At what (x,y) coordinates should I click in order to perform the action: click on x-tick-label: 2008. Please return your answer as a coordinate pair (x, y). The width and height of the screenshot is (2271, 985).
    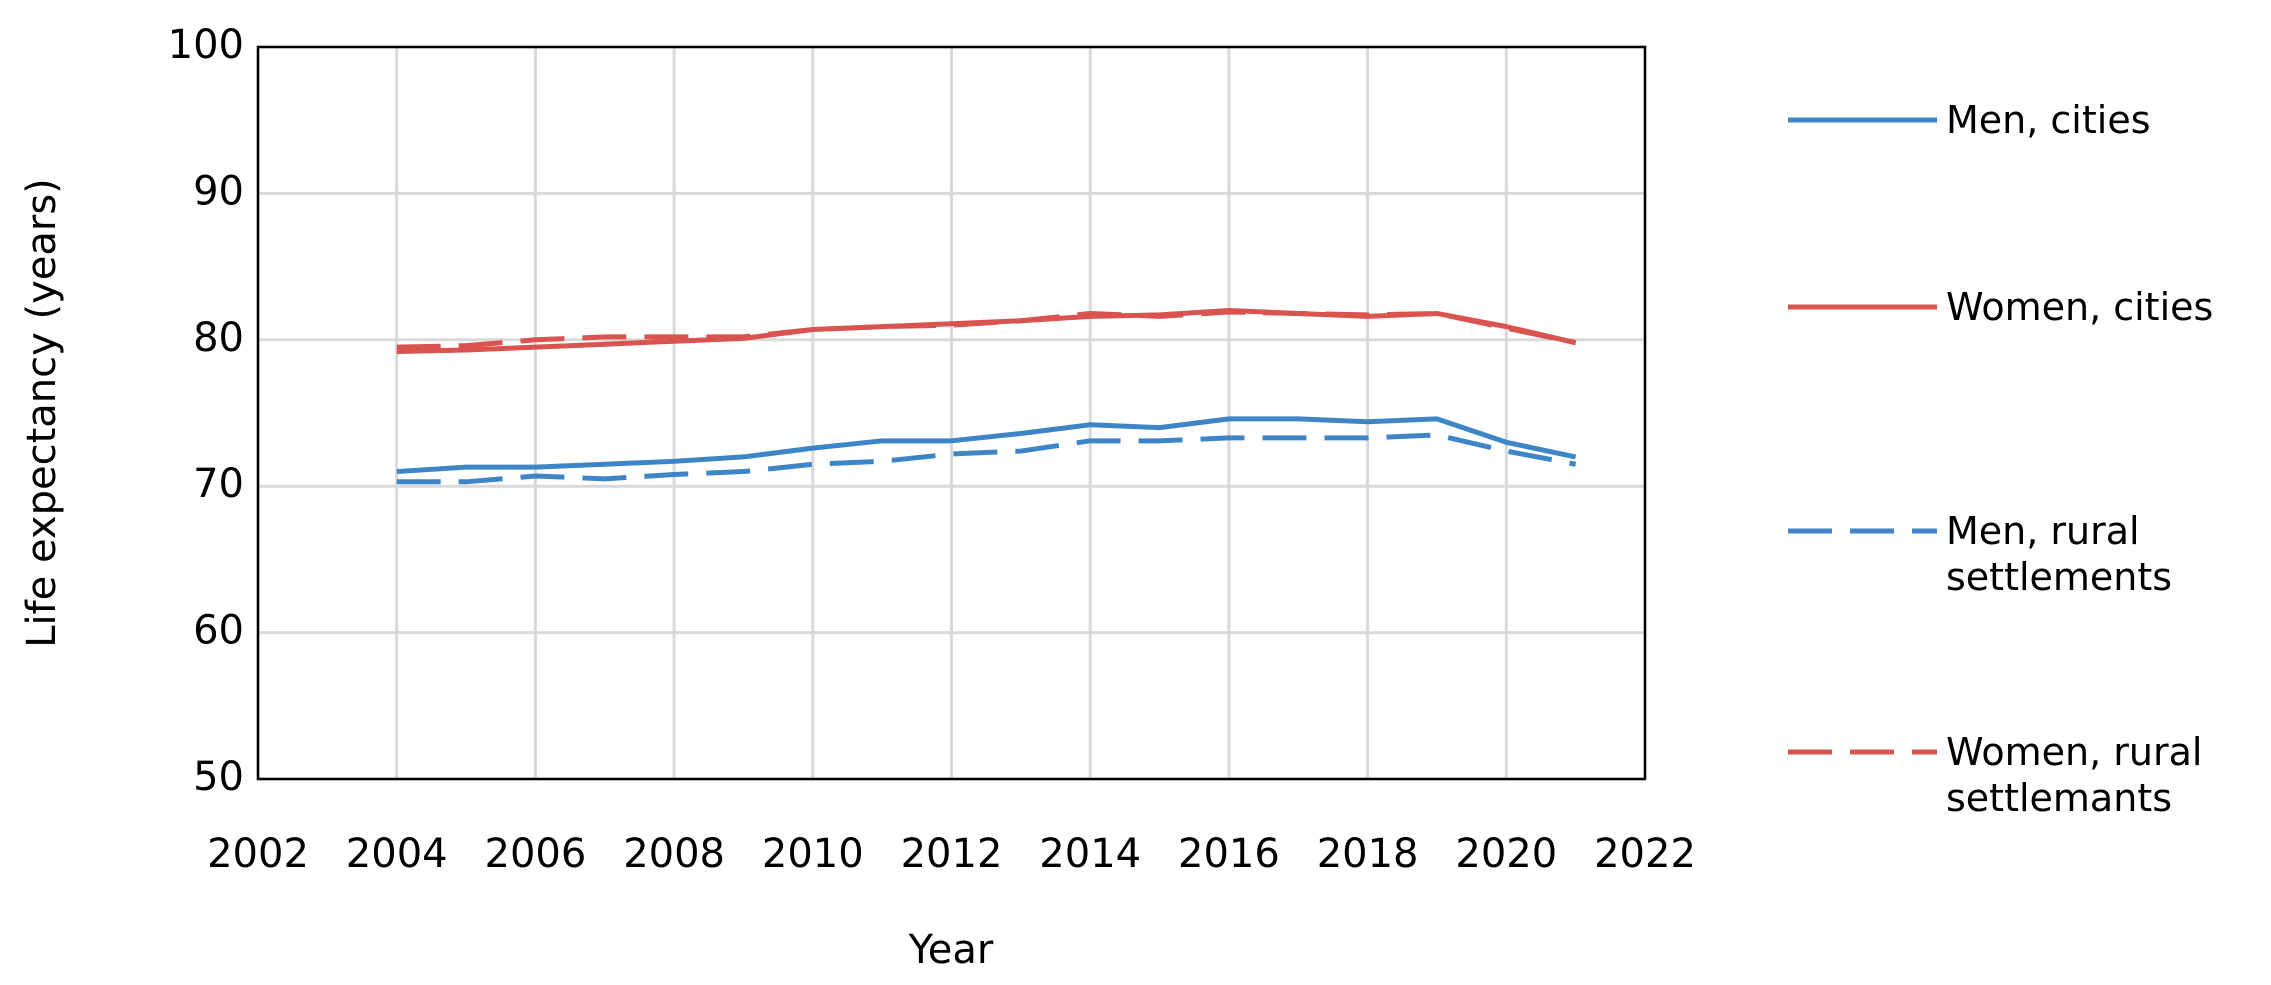
    Looking at the image, I should click on (674, 854).